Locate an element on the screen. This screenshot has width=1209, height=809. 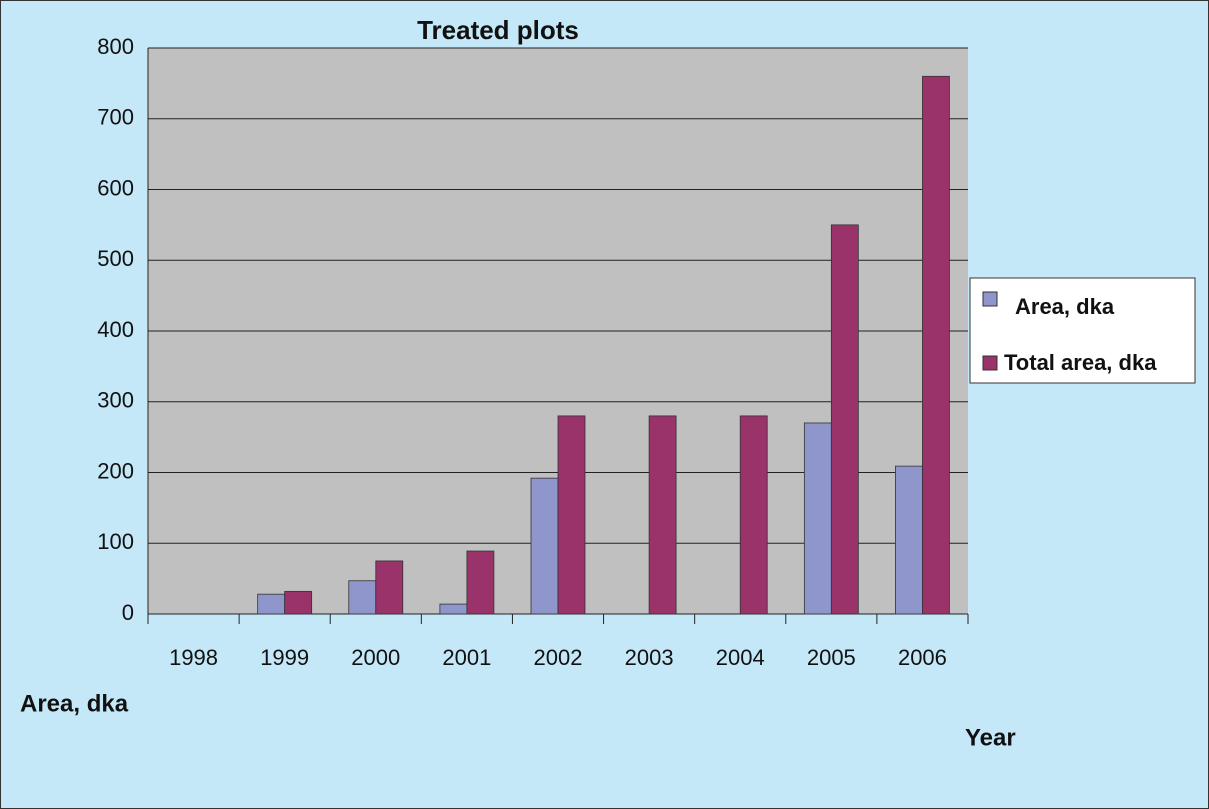
y-tick-label: 200 is located at coordinates (115, 470).